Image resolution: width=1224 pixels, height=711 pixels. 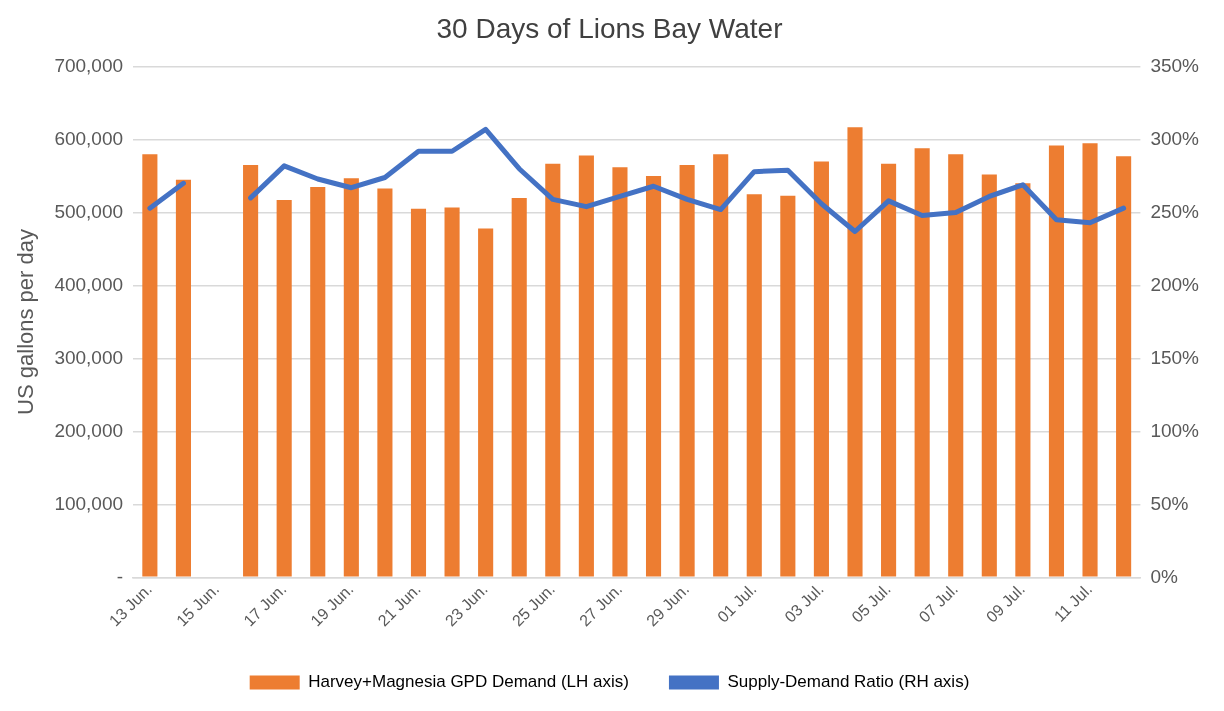 I want to click on x-tick-label: 15 Jun., so click(x=198, y=605).